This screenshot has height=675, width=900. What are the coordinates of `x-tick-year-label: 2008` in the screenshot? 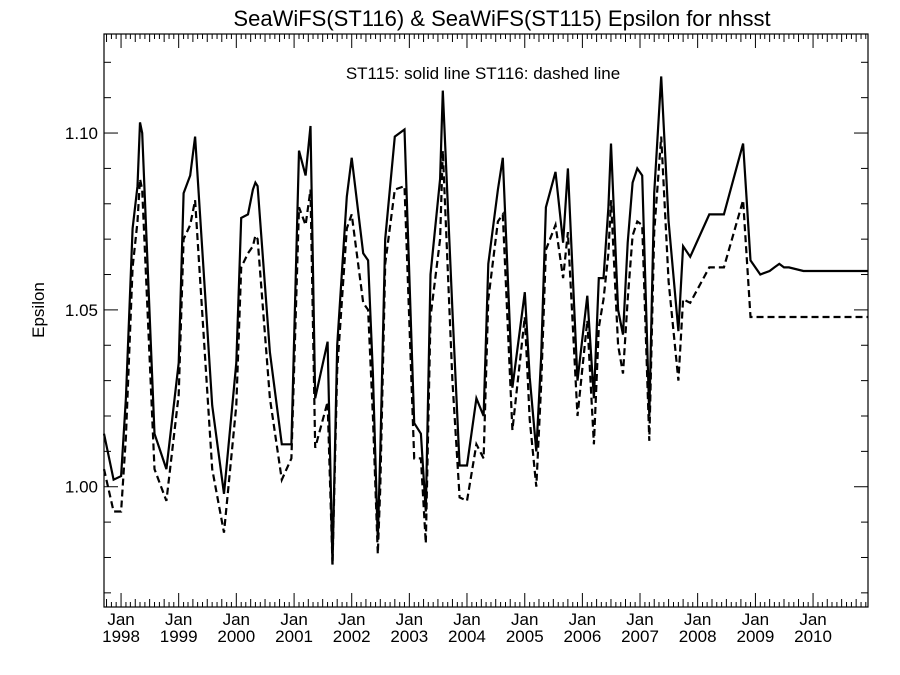 It's located at (698, 636).